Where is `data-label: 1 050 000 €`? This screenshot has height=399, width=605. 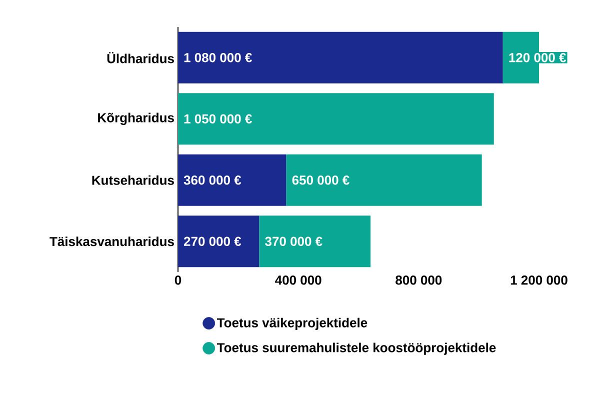 data-label: 1 050 000 € is located at coordinates (218, 119).